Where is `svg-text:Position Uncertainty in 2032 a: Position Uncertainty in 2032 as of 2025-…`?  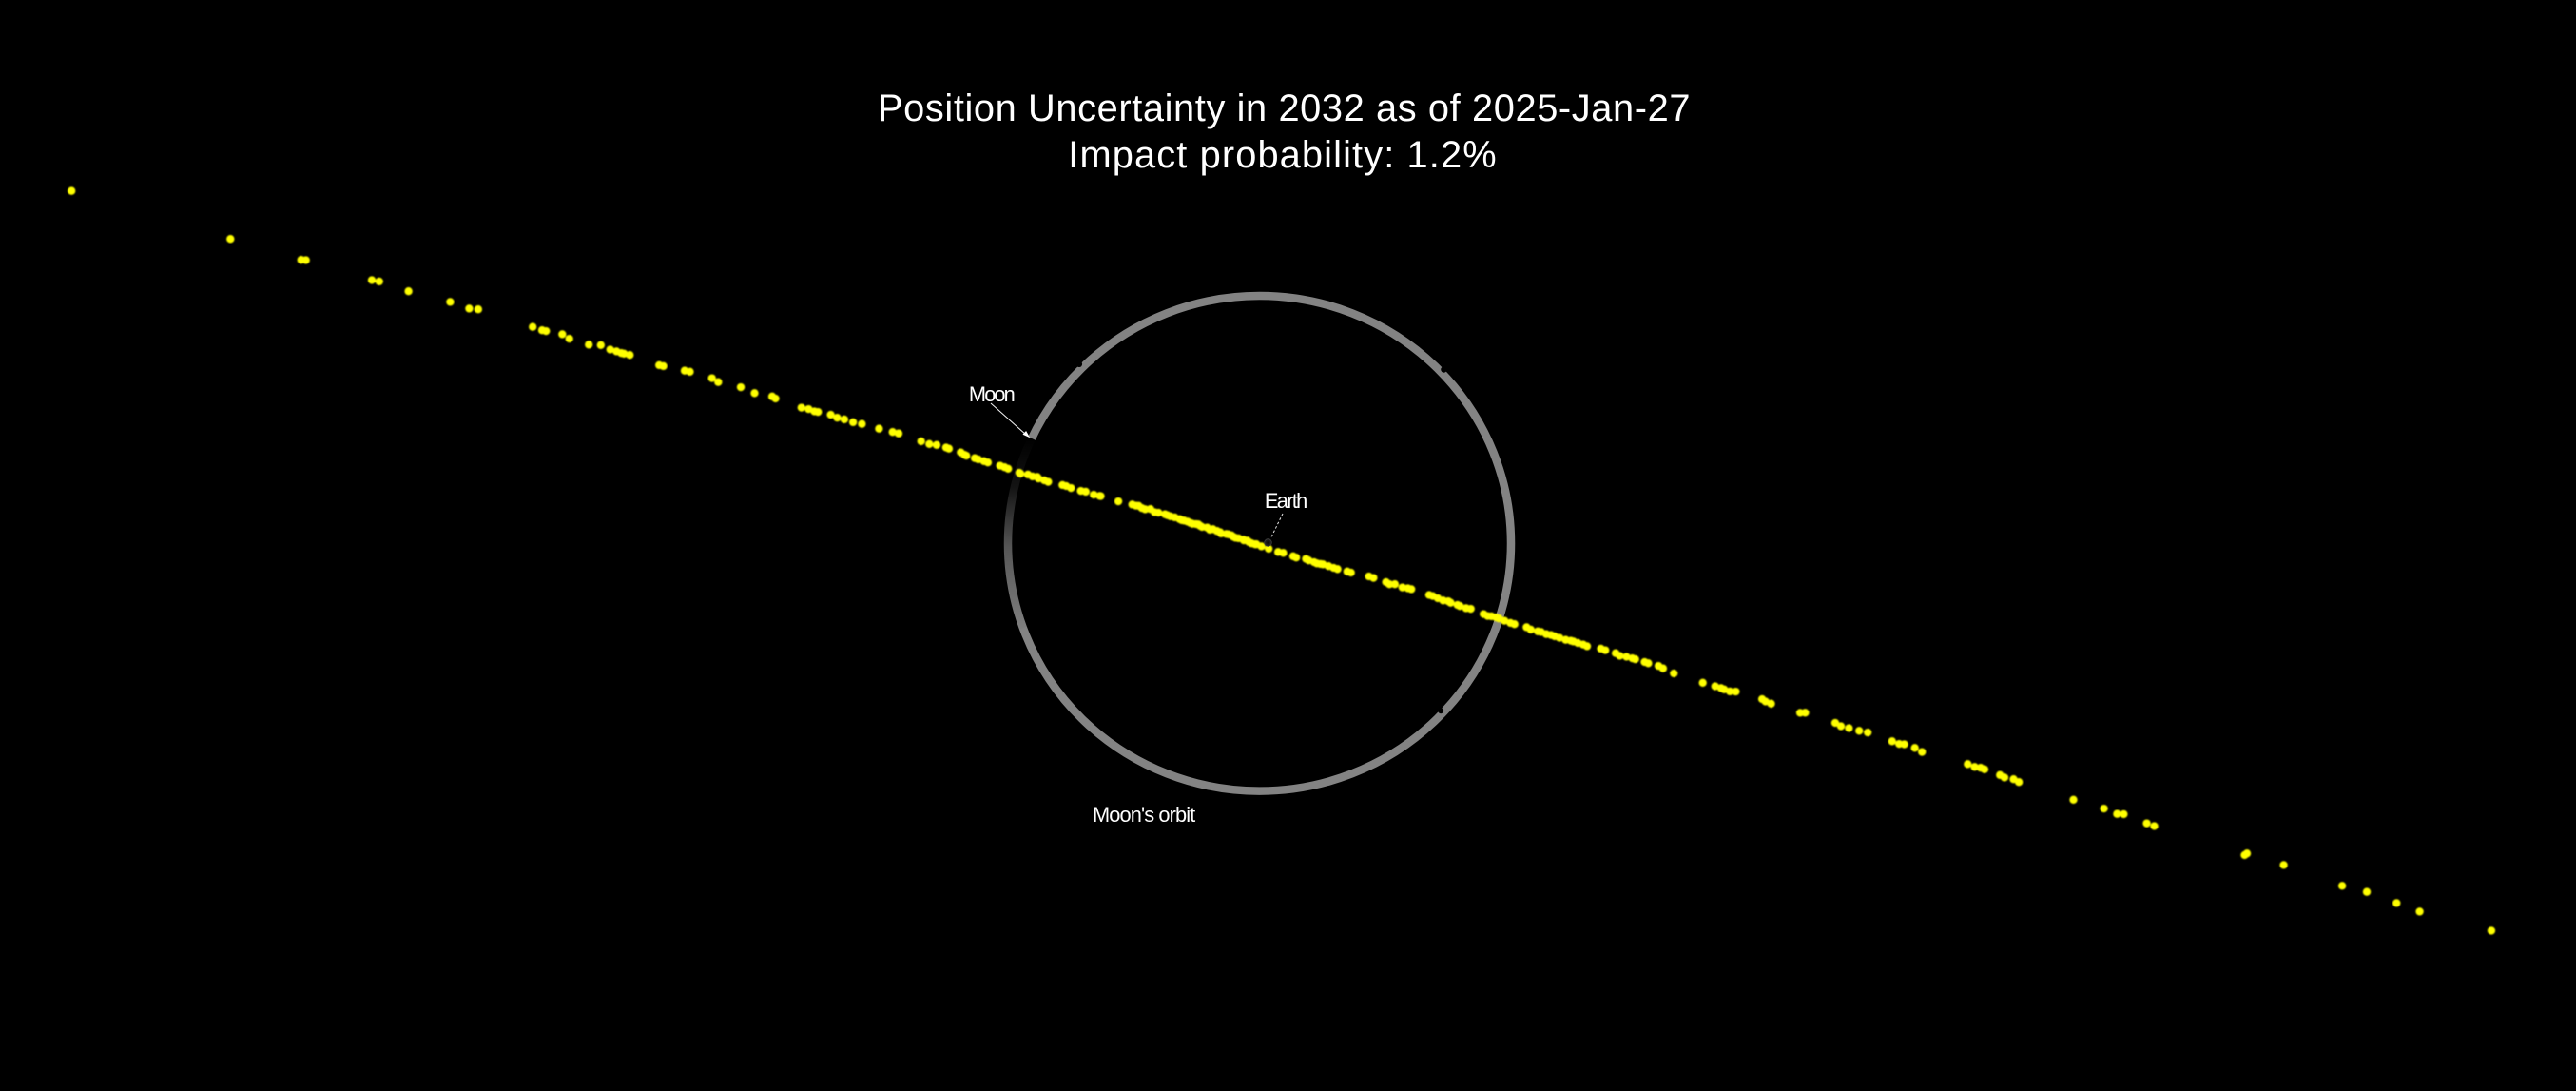 svg-text:Position Uncertainty in 2032 a: Position Uncertainty in 2032 as of 2025-… is located at coordinates (1284, 109).